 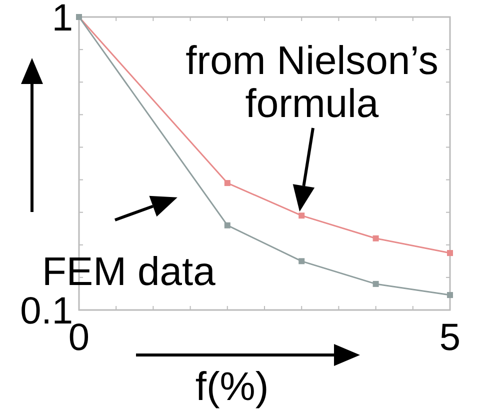 What do you see at coordinates (312, 82) in the screenshot?
I see `annotation: from Nielson’s formula` at bounding box center [312, 82].